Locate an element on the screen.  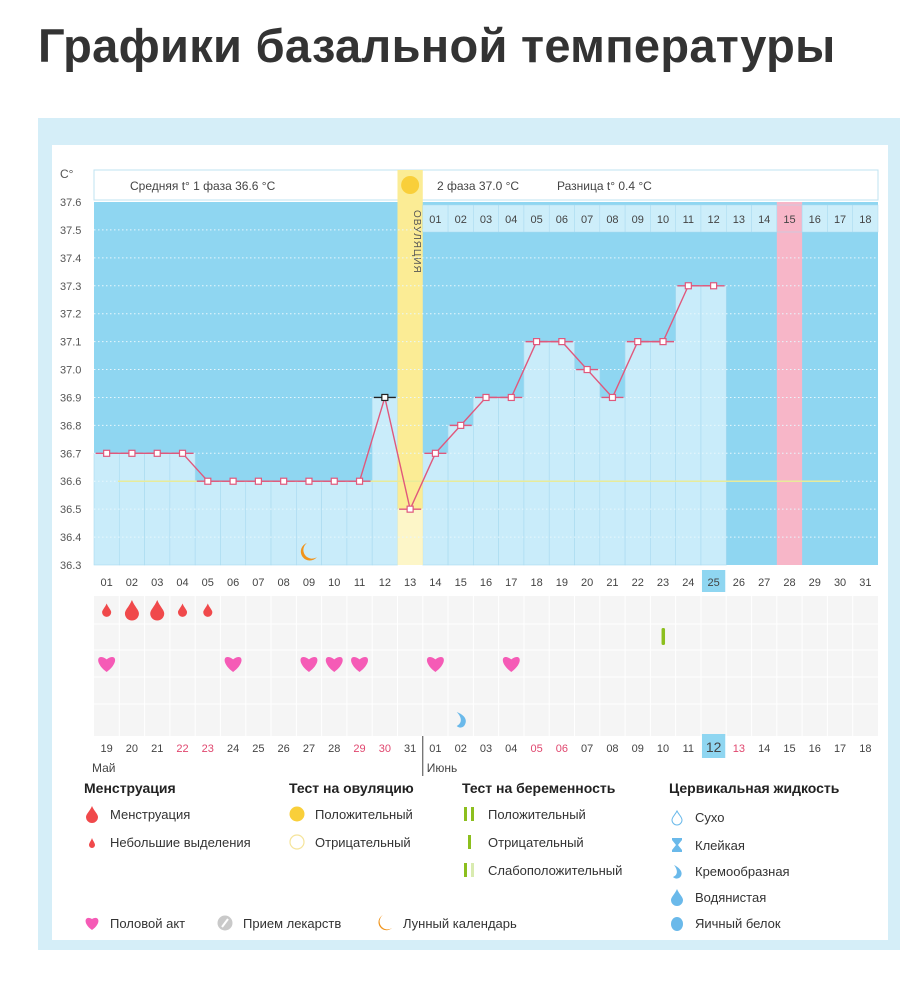
phase2-day-label: 10 is located at coordinates (663, 220).